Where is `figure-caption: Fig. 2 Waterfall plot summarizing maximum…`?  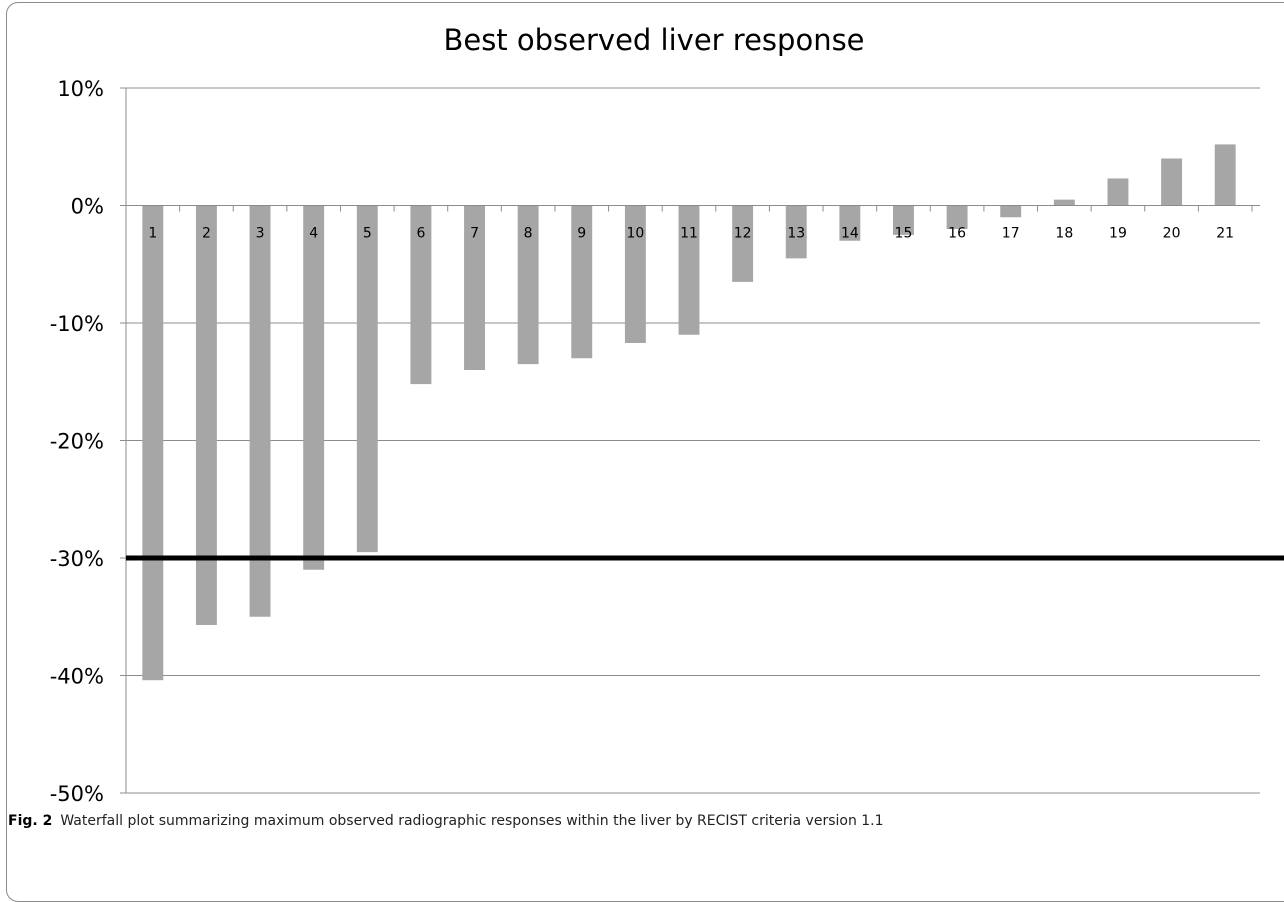
figure-caption: Fig. 2 Waterfall plot summarizing maximum… is located at coordinates (446, 821).